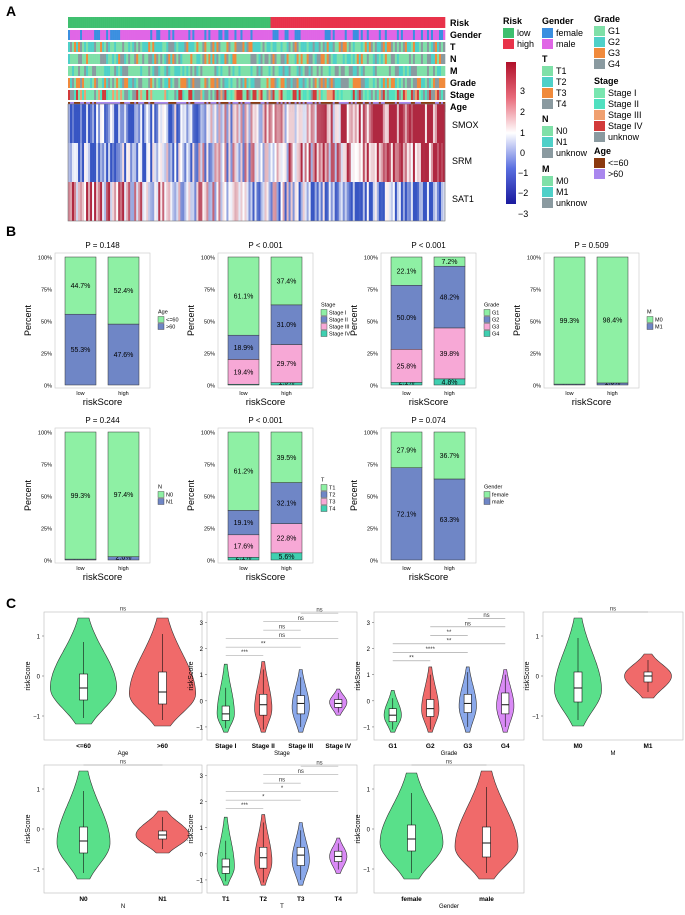 This screenshot has height=915, width=685. I want to click on data-label: 47.6%, so click(124, 355).